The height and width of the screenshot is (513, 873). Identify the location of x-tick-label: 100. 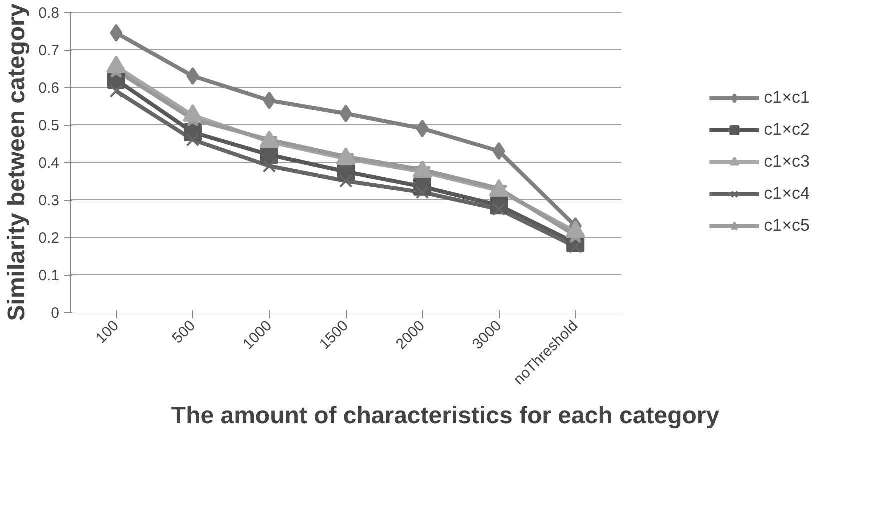
(107, 332).